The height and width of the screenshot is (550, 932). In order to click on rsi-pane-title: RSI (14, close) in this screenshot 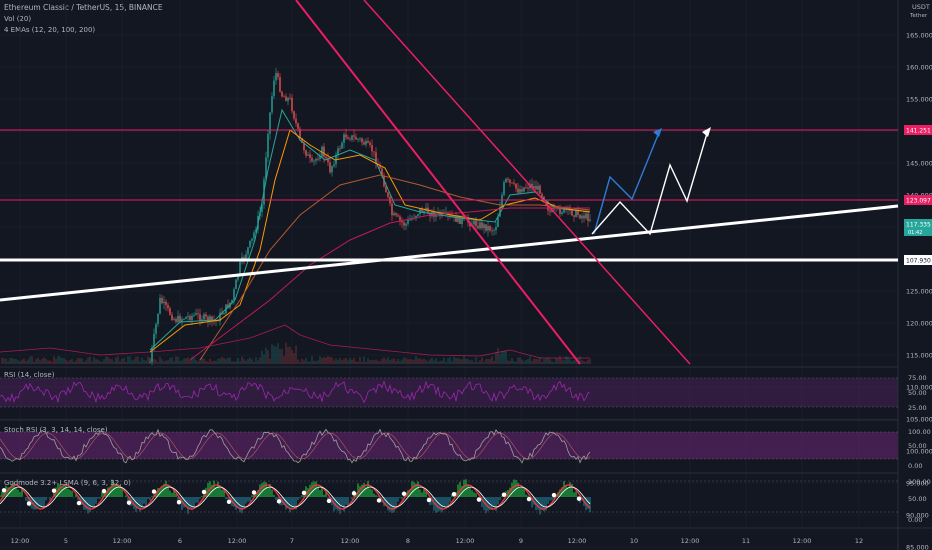, I will do `click(29, 375)`.